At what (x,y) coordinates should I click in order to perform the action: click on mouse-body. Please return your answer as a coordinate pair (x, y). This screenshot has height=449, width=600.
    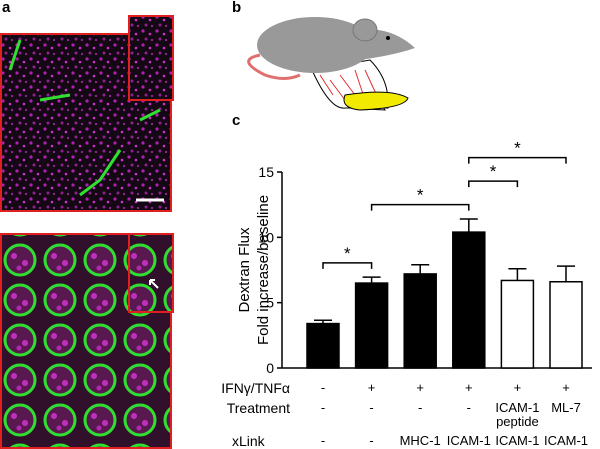
    Looking at the image, I should click on (315, 45).